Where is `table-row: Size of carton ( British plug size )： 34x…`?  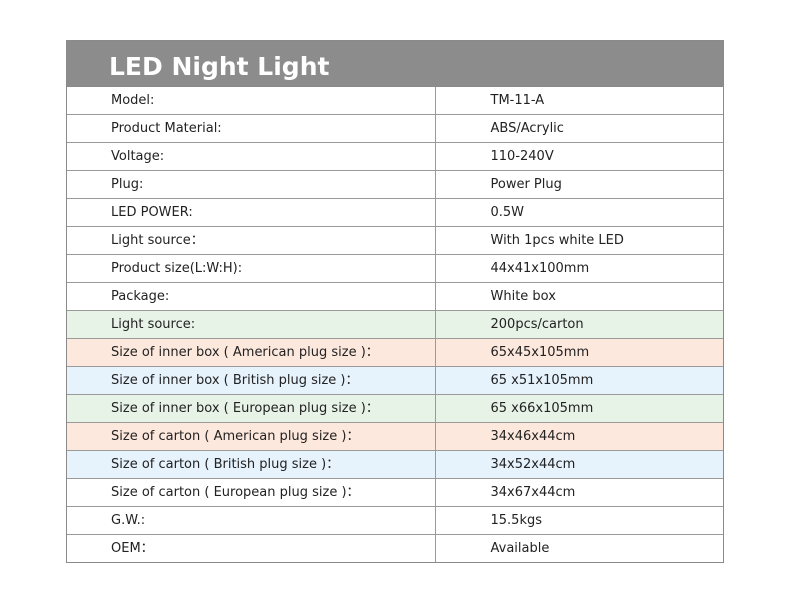 table-row: Size of carton ( British plug size )： 34x… is located at coordinates (395, 464).